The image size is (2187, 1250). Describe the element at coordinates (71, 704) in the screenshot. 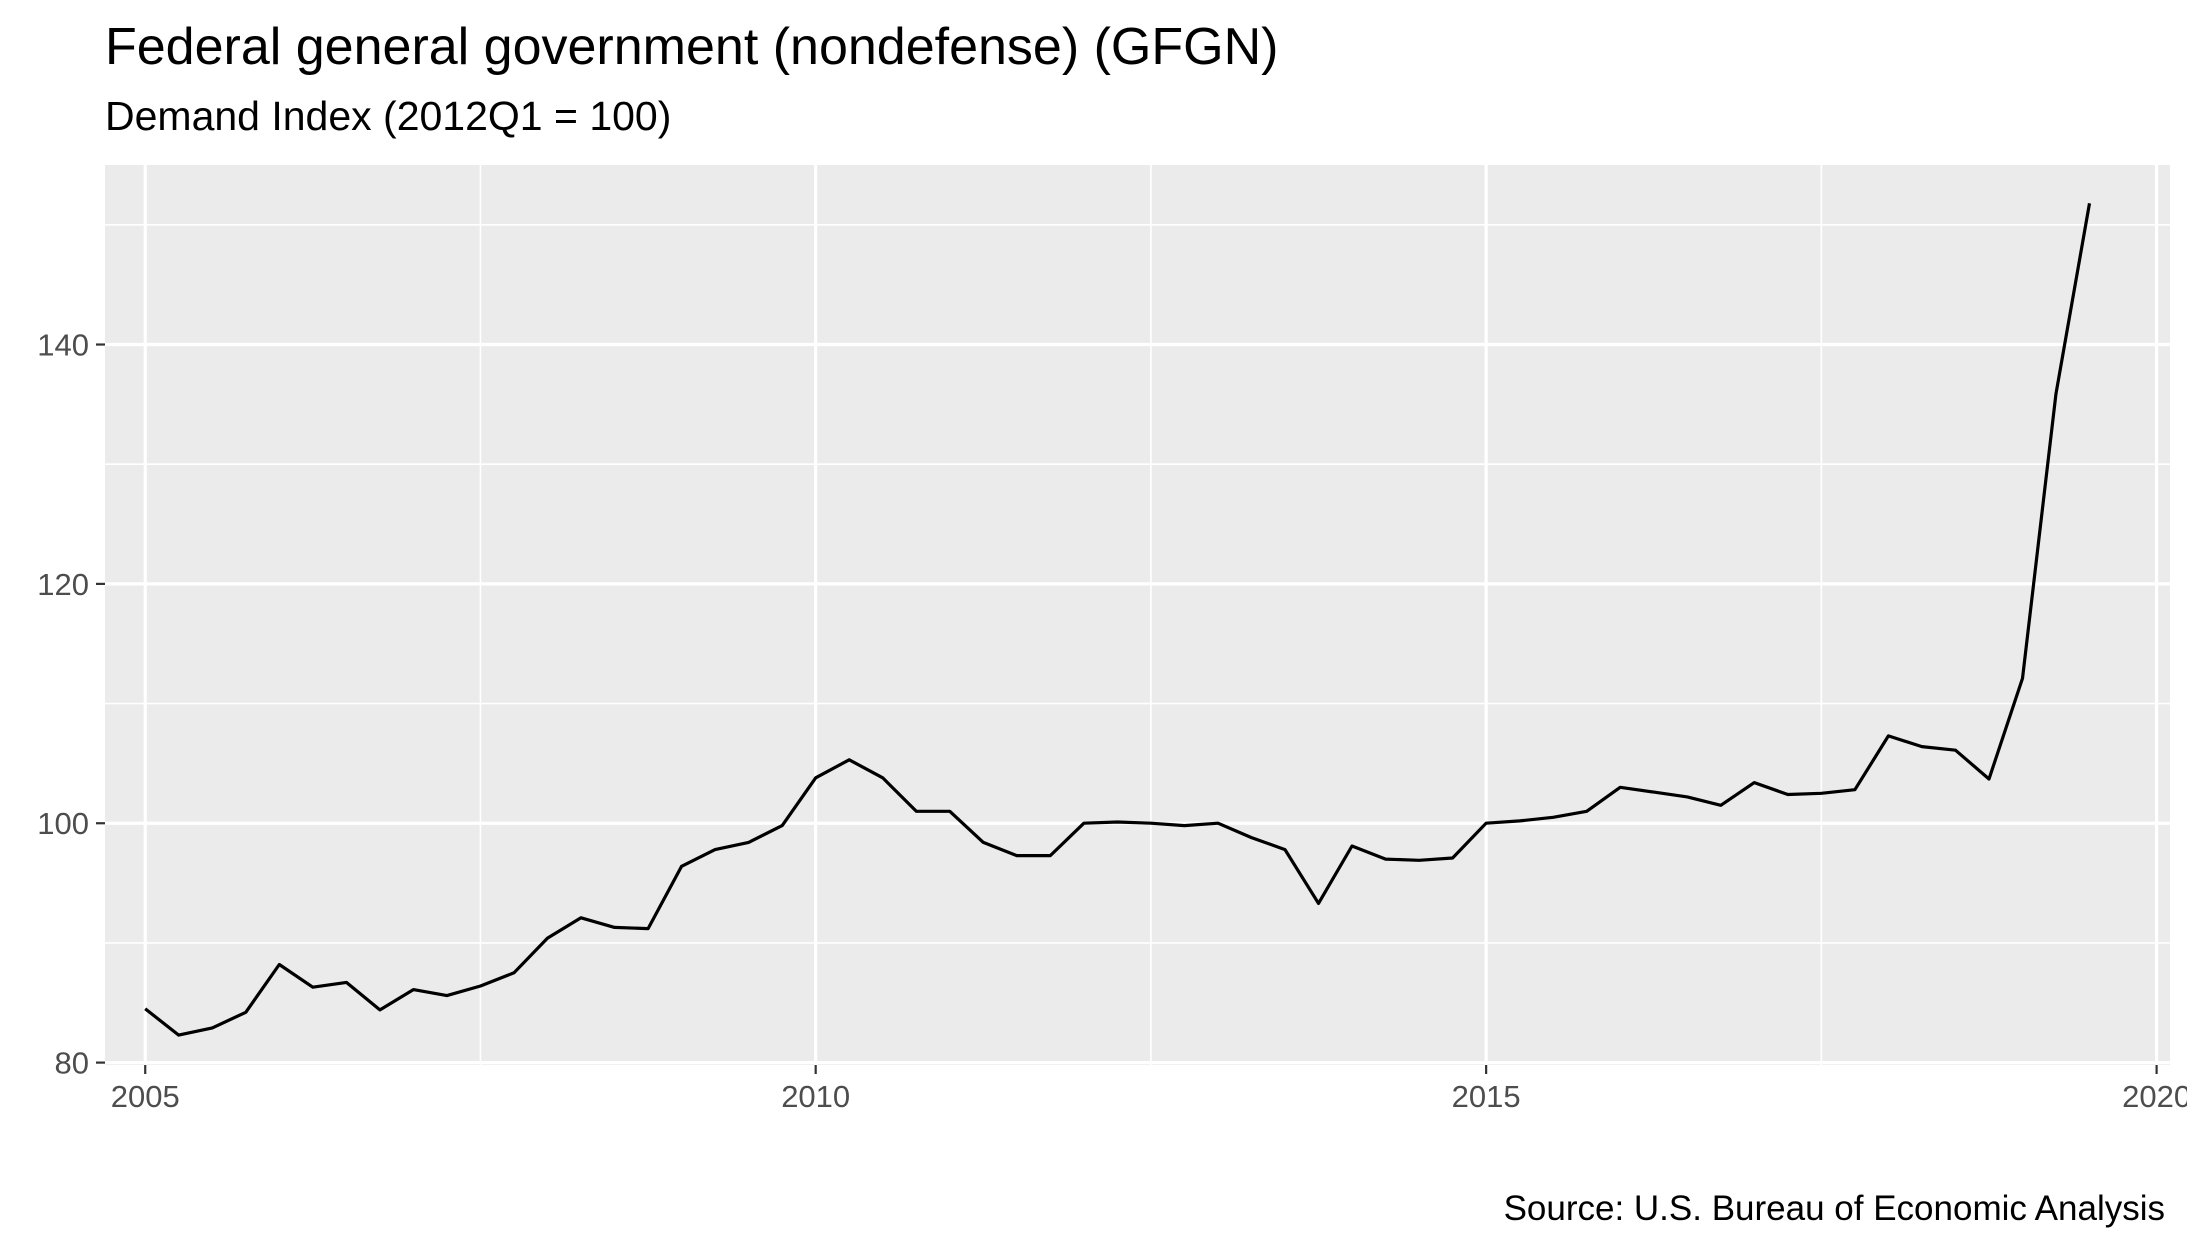

I see `y-axis: 80 100 120 140` at that location.